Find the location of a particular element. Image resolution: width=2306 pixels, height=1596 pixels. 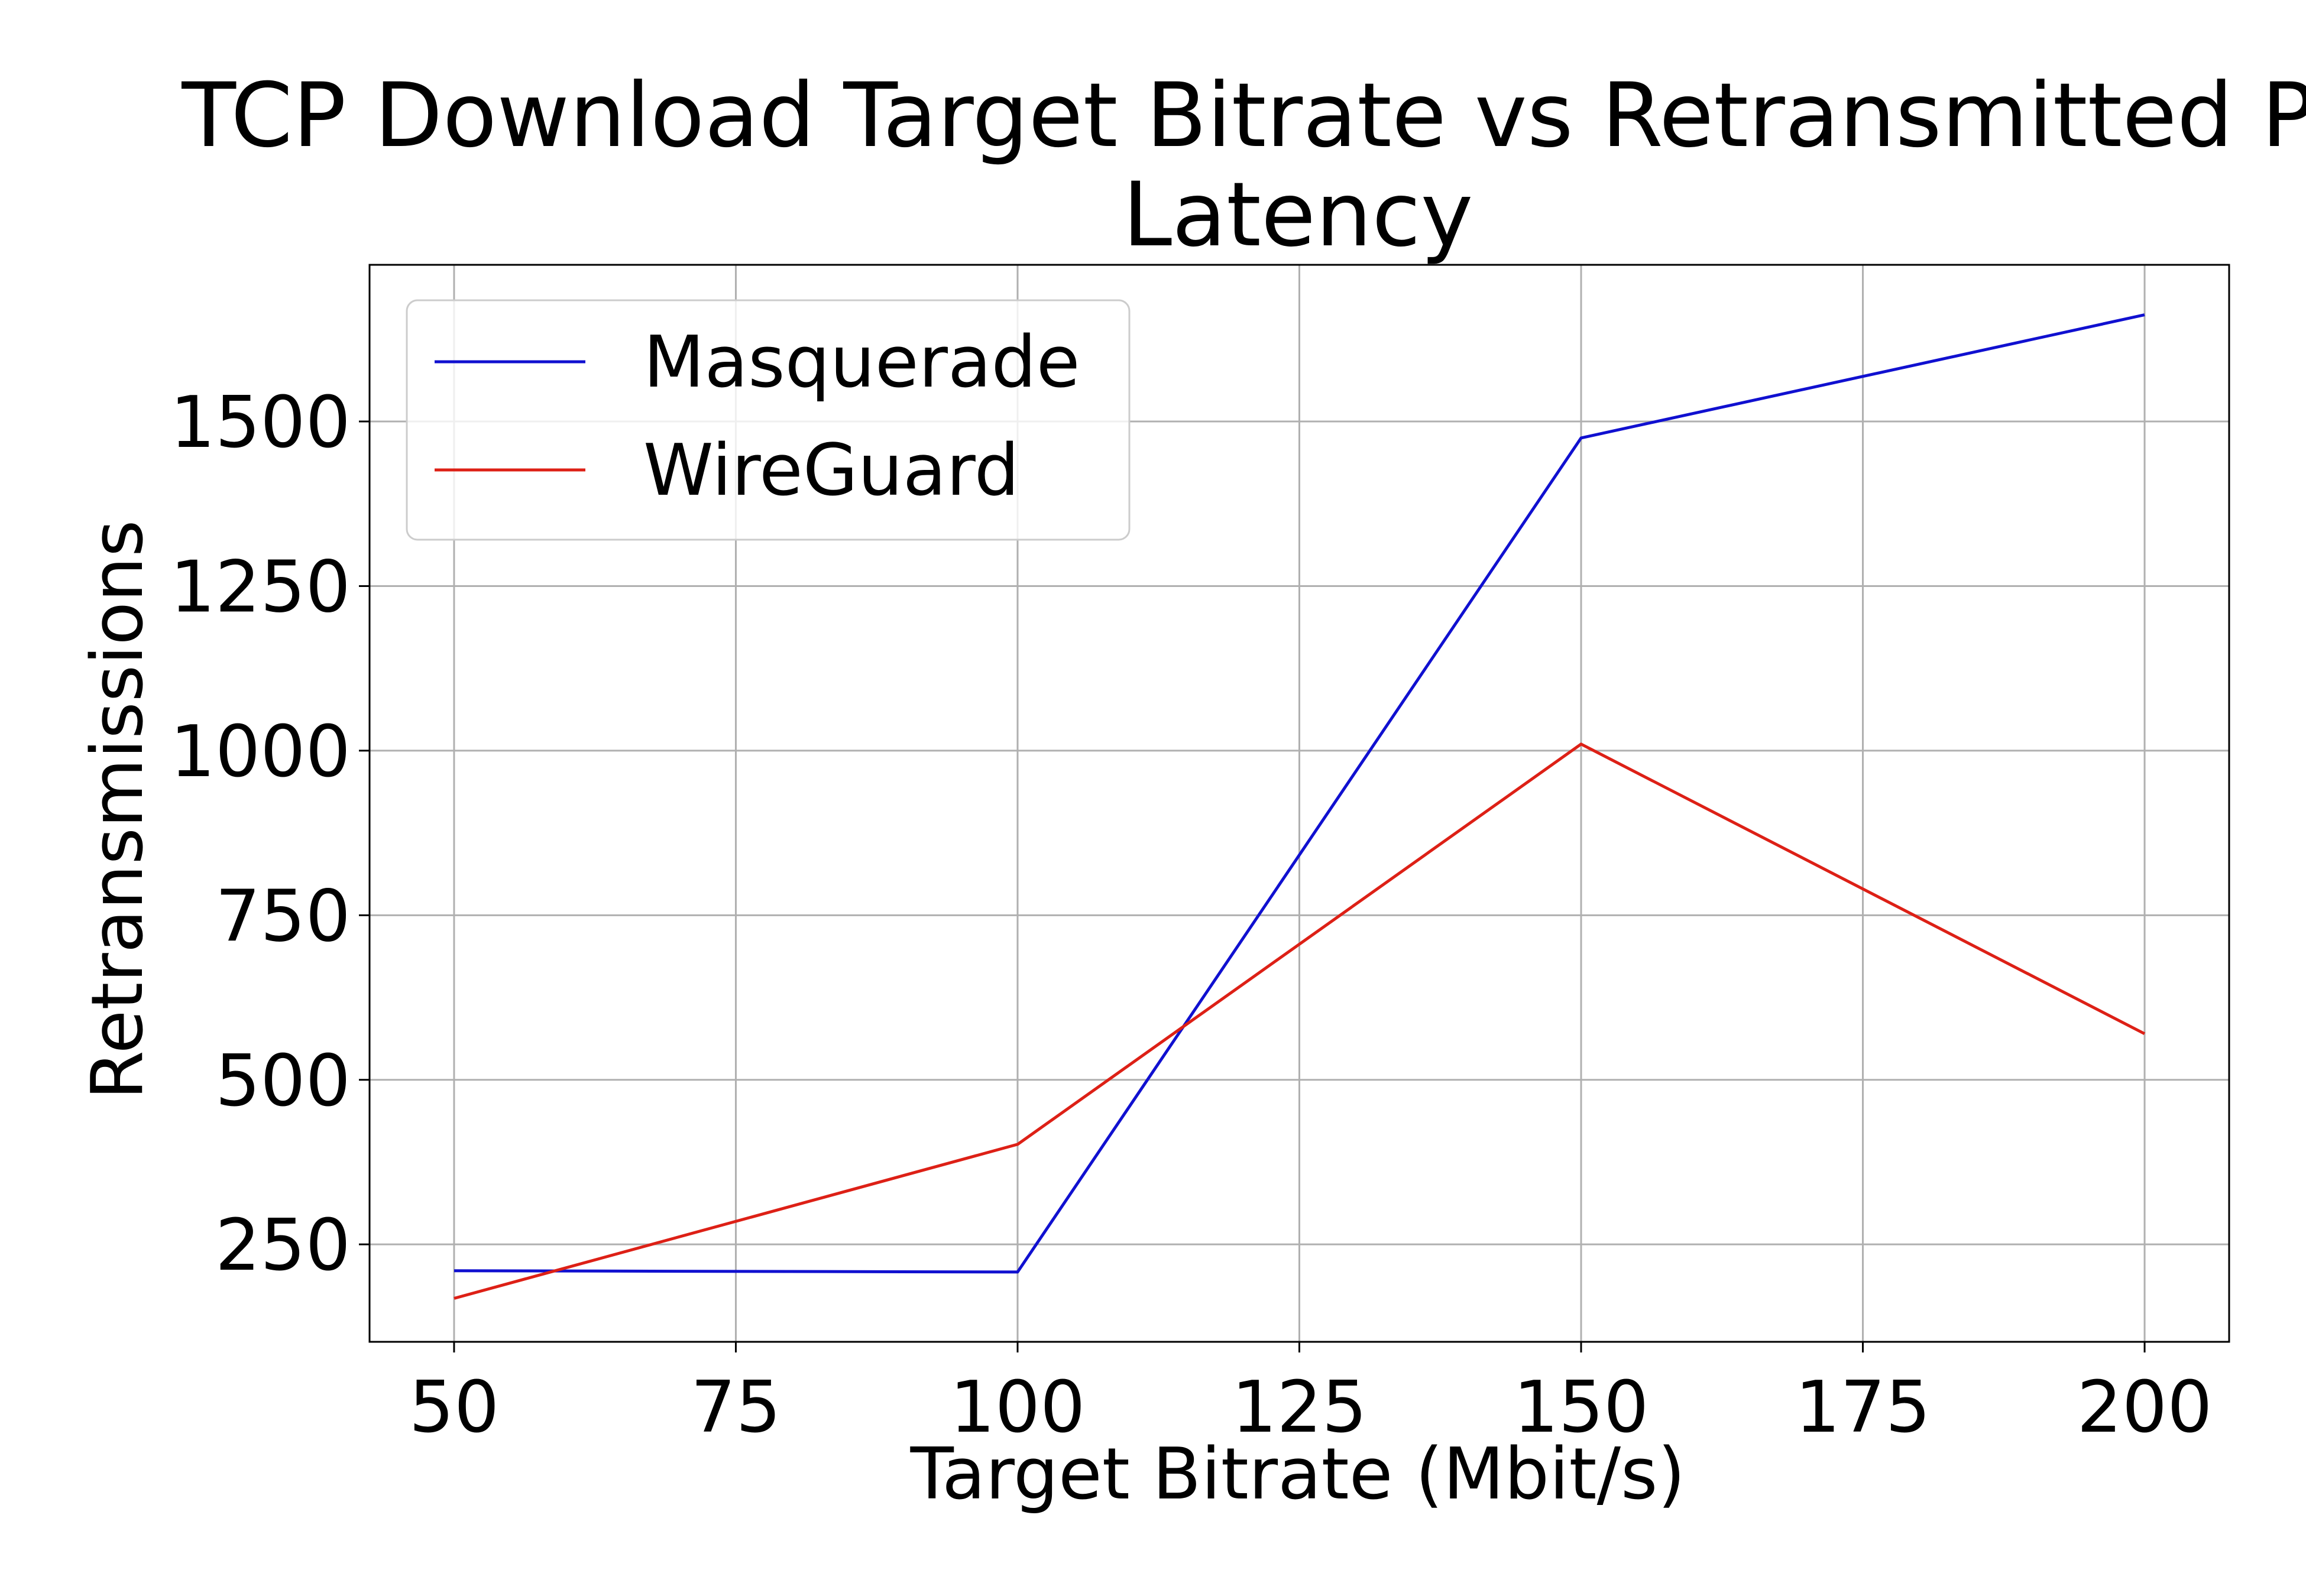

y-tick-label: 500 is located at coordinates (283, 1081).